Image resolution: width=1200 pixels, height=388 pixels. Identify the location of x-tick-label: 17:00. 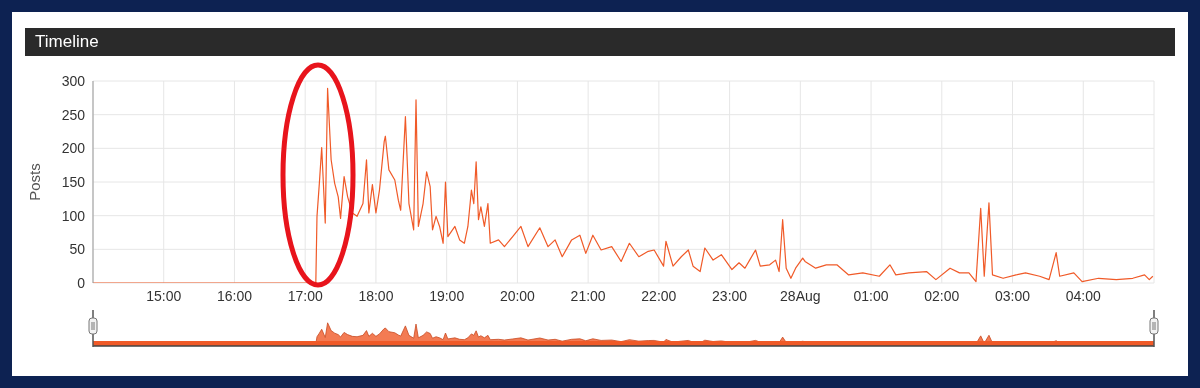
(305, 295).